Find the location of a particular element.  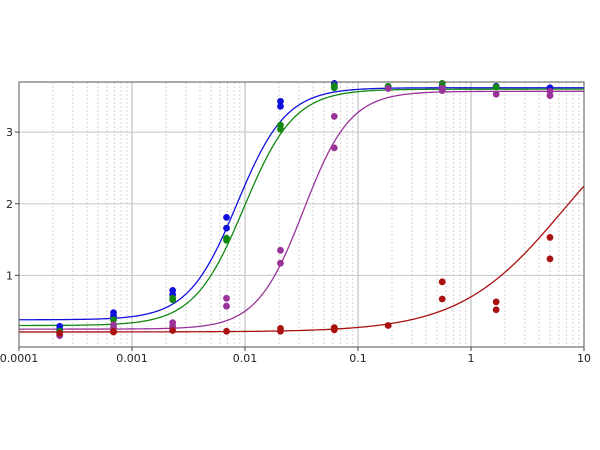

x-tick-label: 0.1 is located at coordinates (358, 358).